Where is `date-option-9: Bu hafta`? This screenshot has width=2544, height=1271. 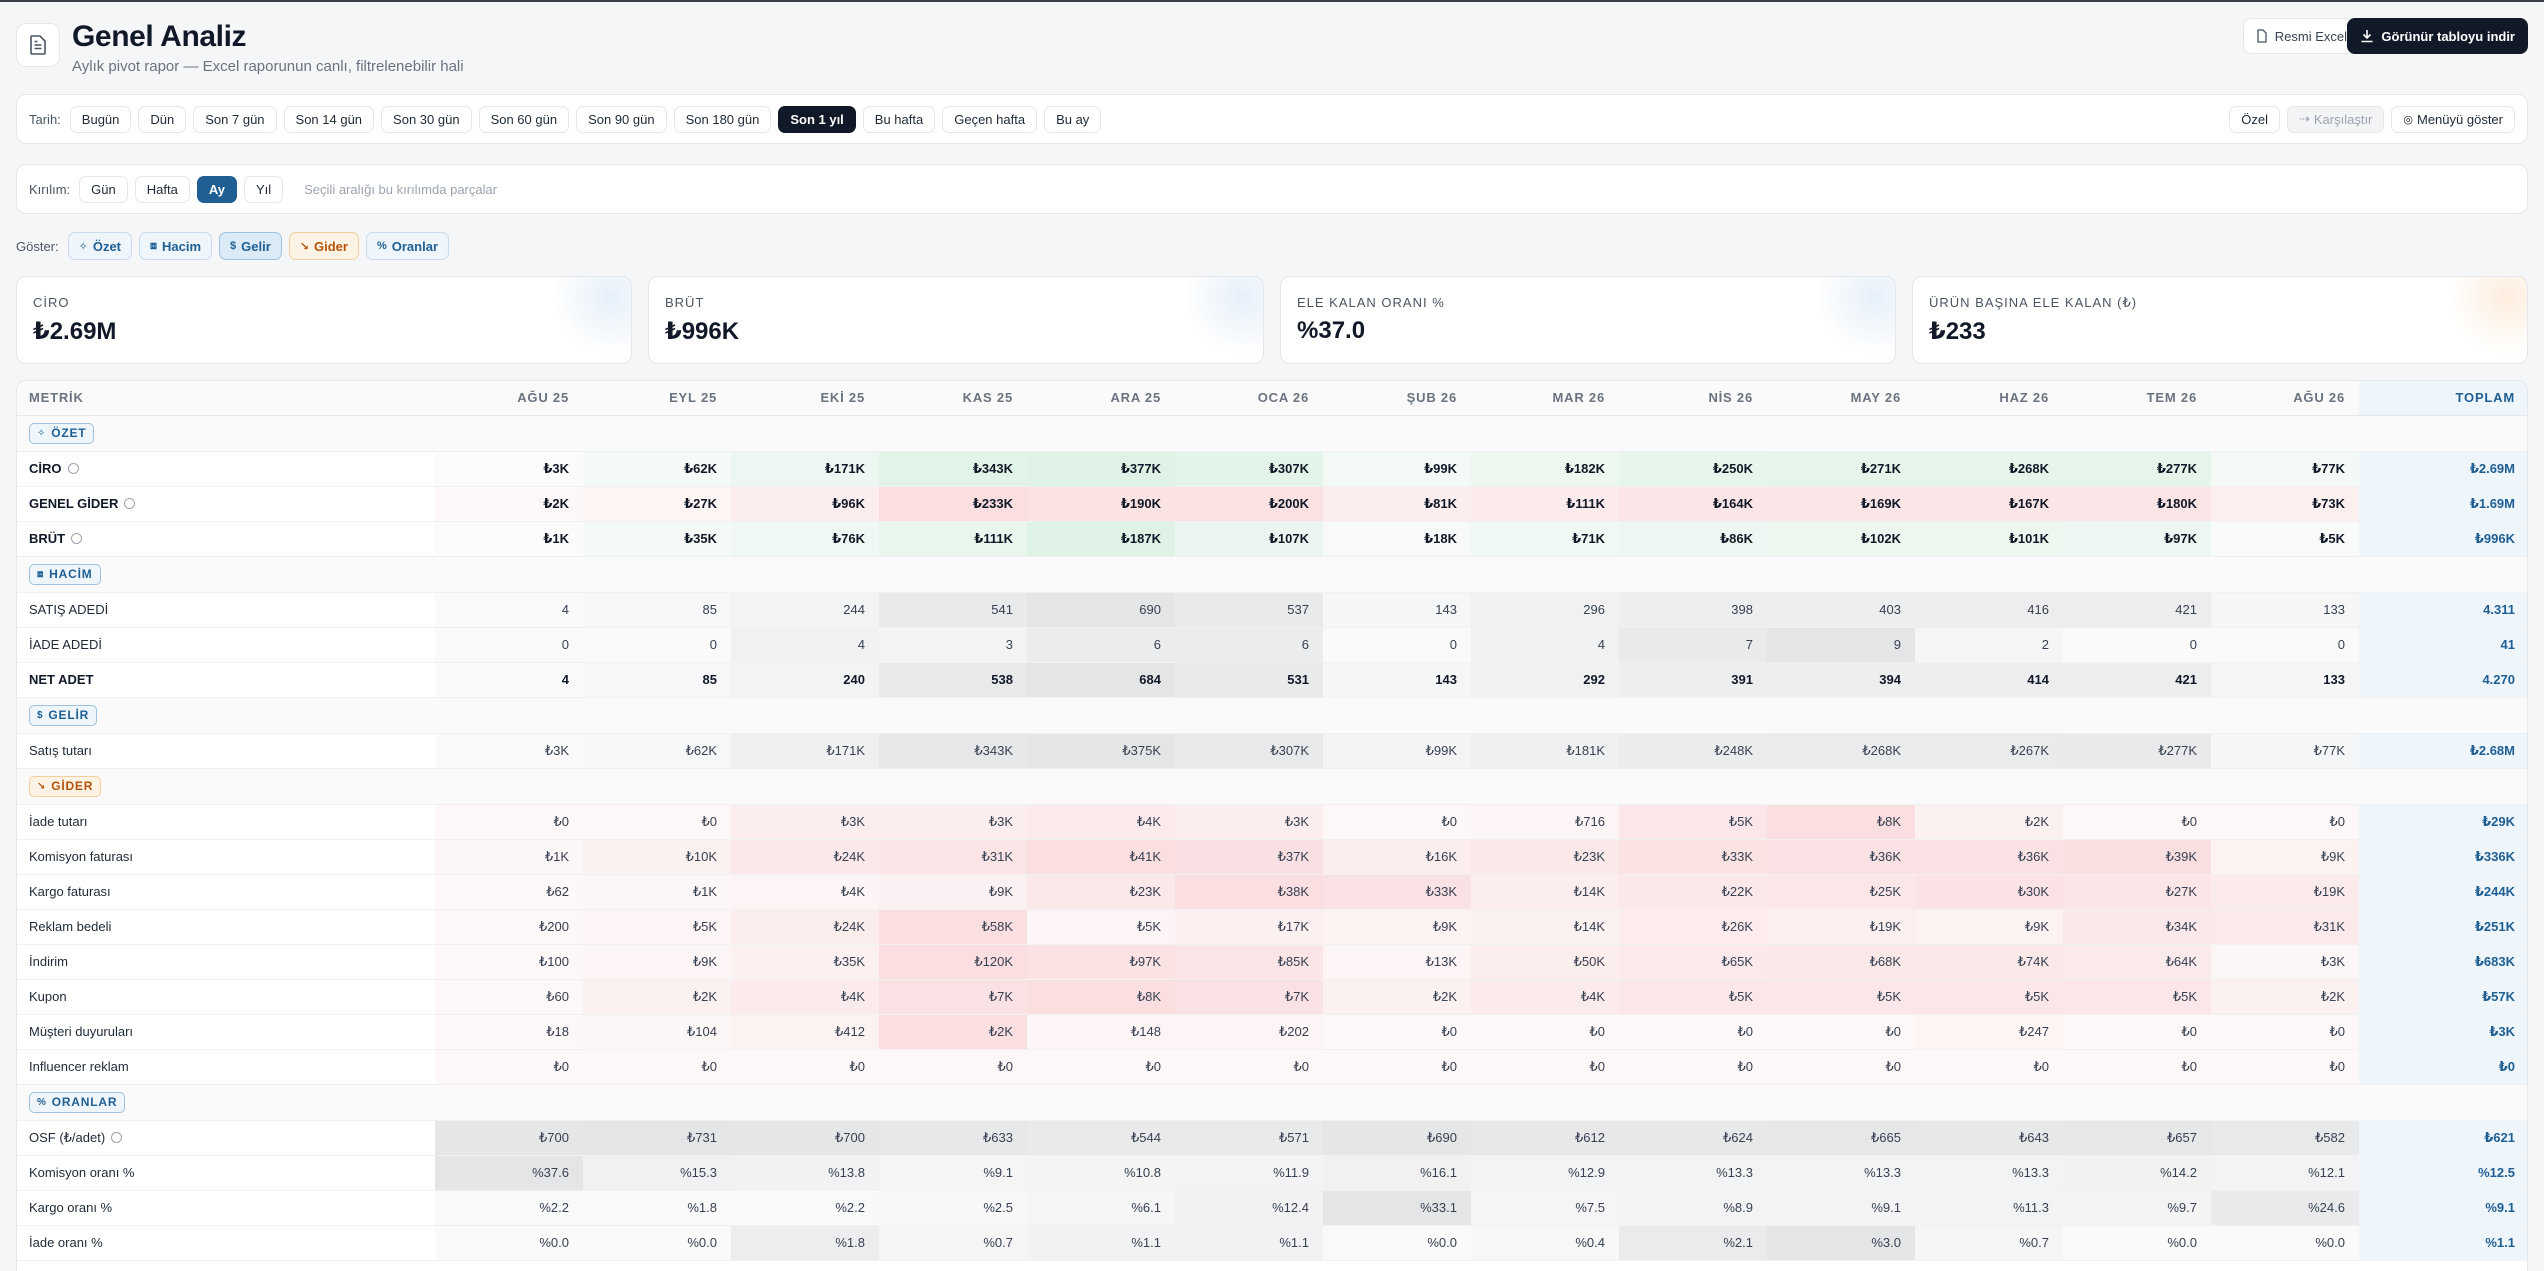 date-option-9: Bu hafta is located at coordinates (899, 119).